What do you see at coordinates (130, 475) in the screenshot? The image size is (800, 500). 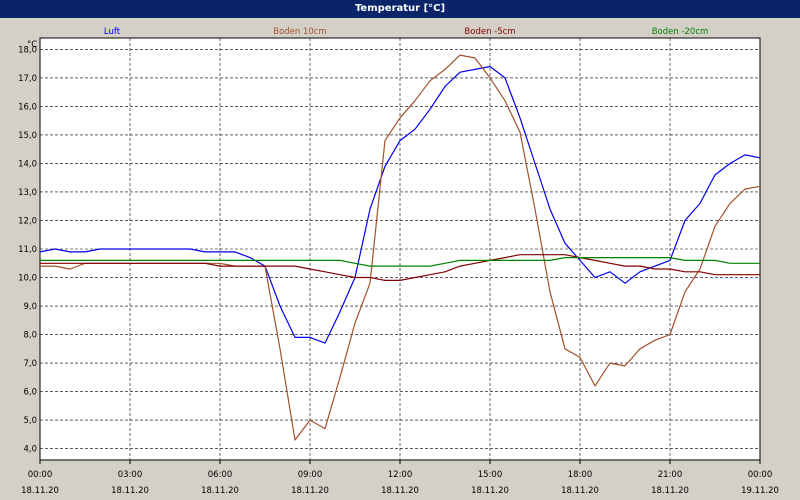 I see `x-tick-time: 03:00` at bounding box center [130, 475].